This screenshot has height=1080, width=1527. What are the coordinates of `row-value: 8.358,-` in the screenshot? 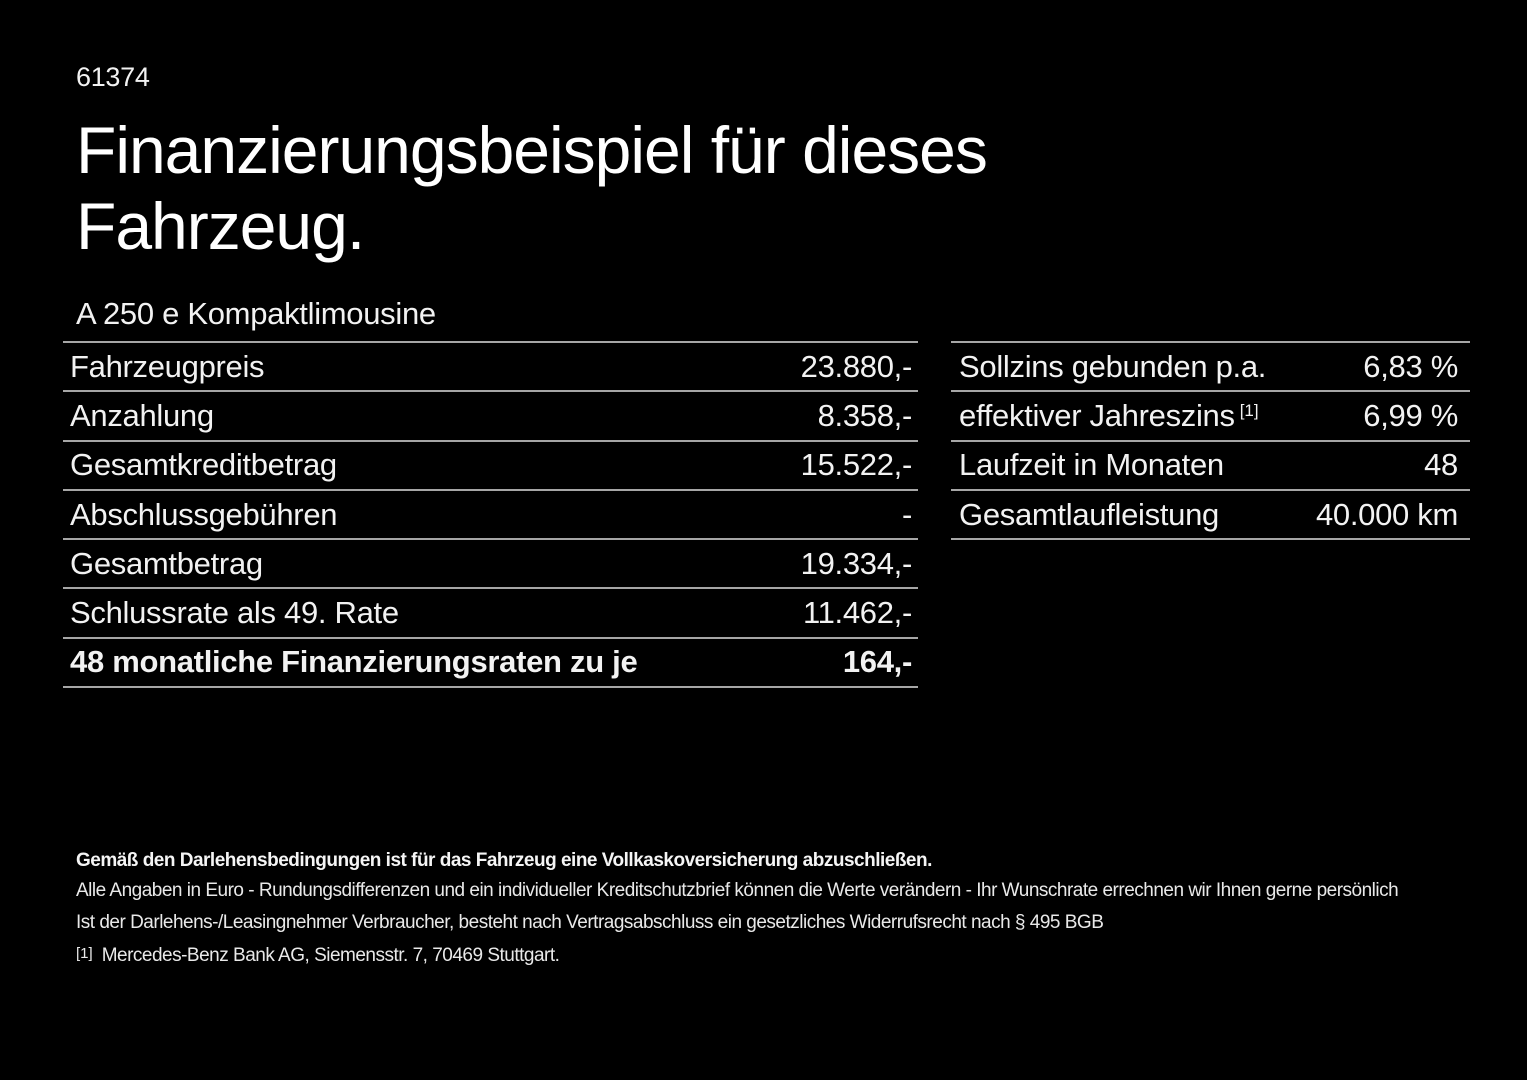 It's located at (865, 415).